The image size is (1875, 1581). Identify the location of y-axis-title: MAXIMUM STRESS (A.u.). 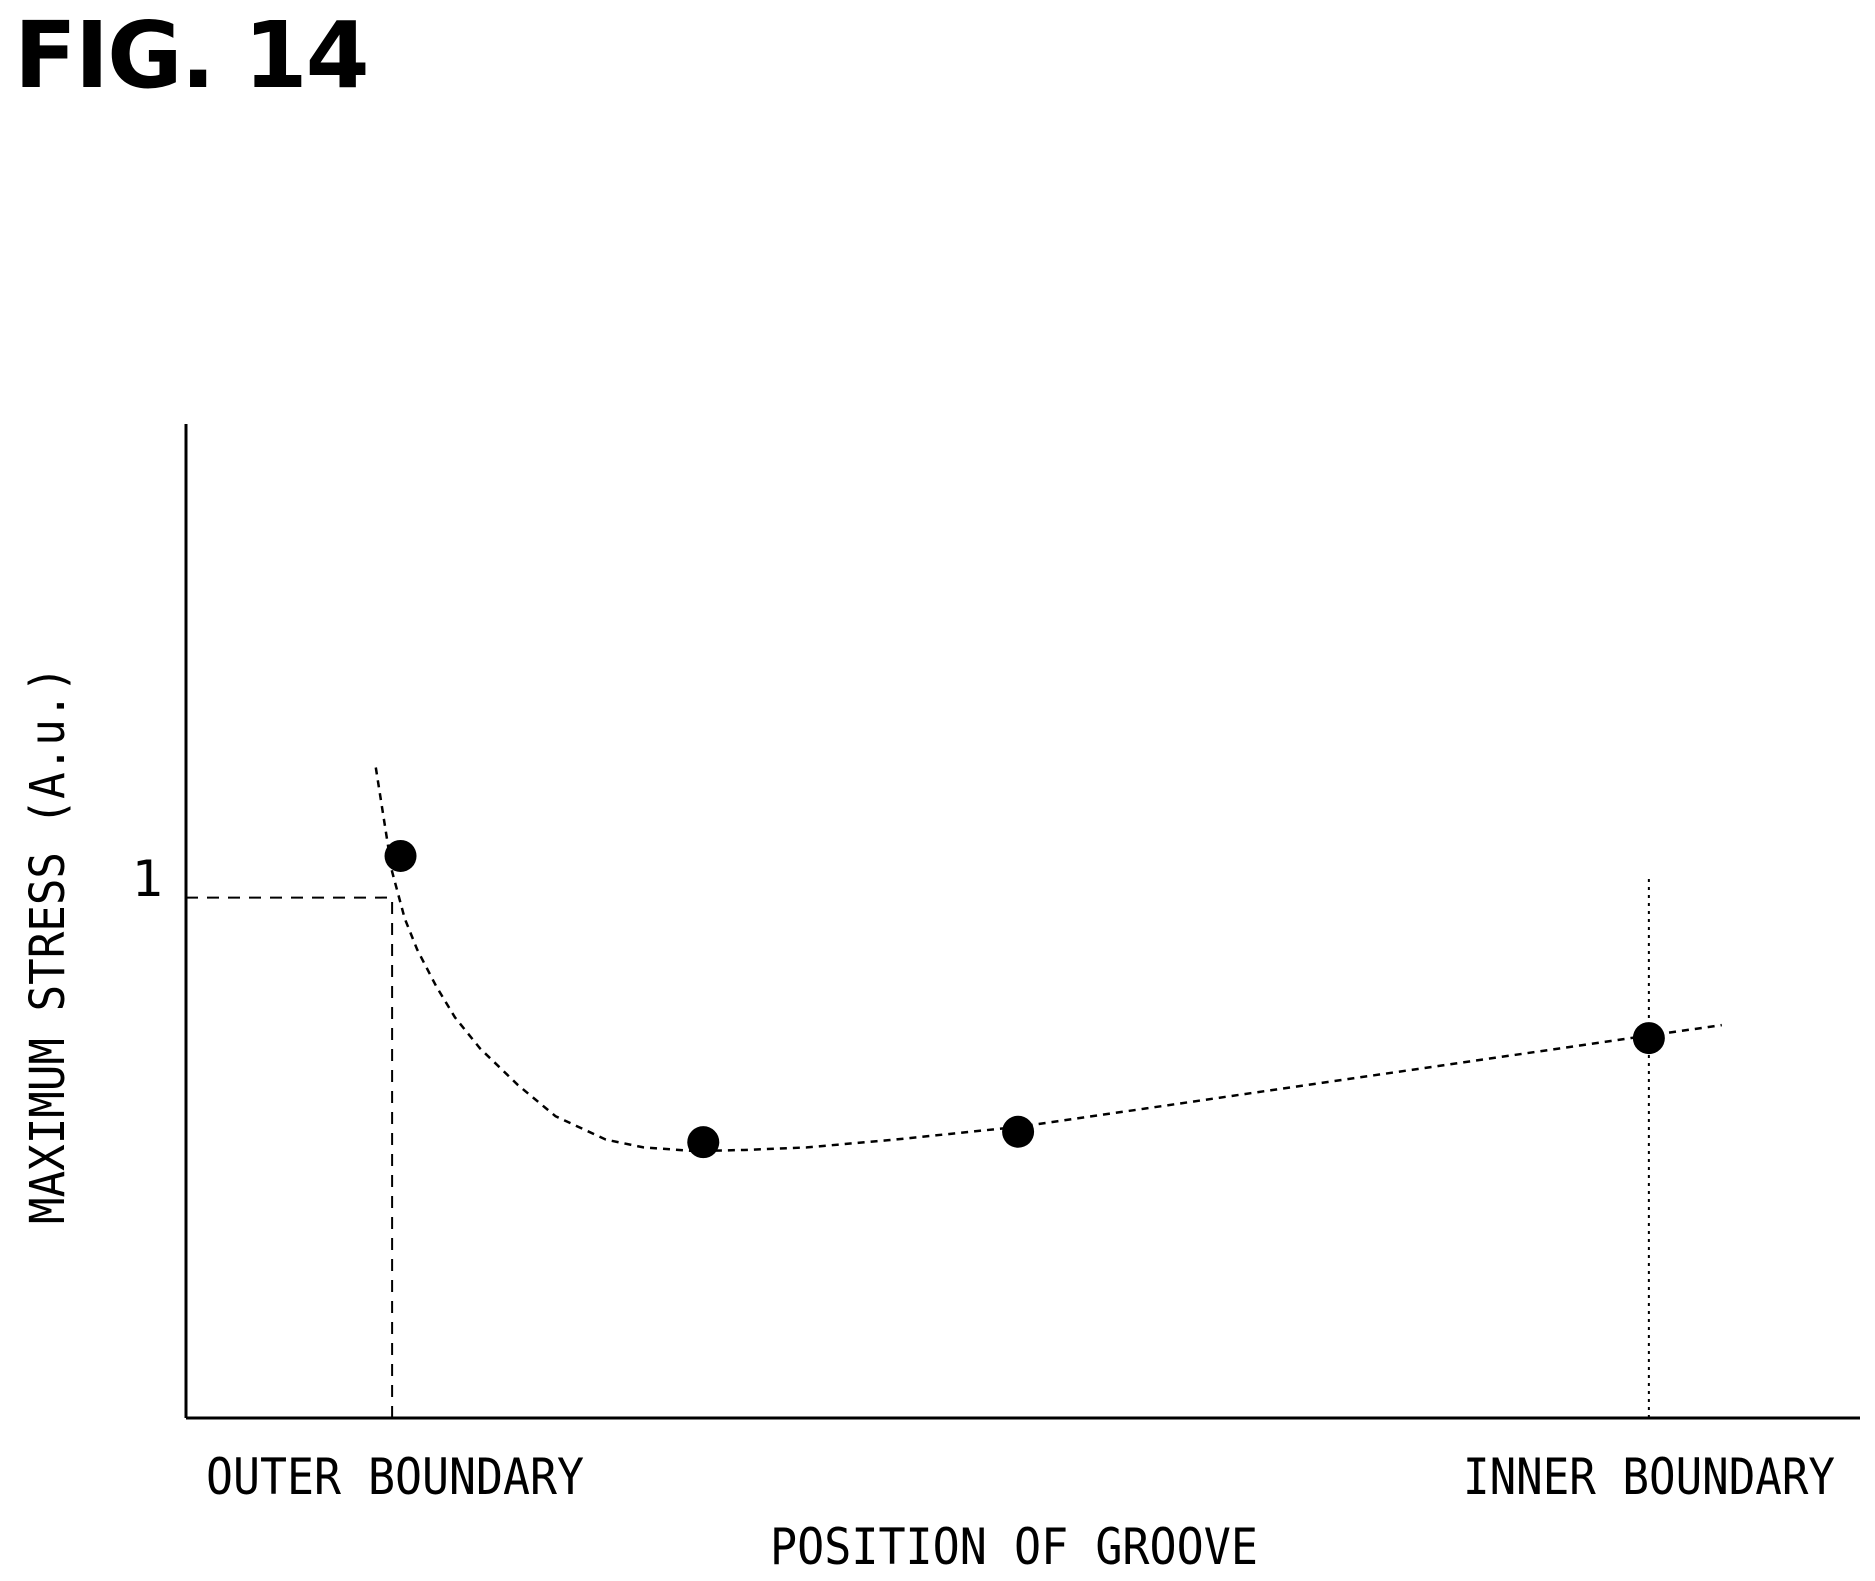
(48, 945).